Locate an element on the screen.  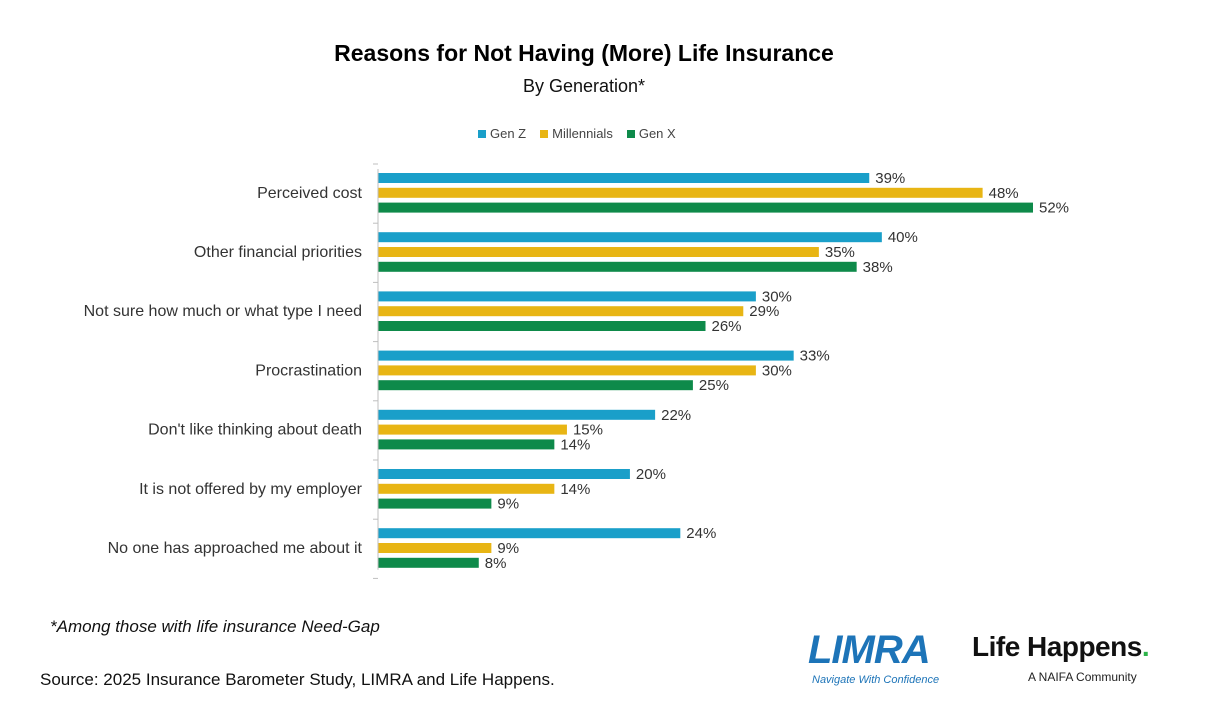
data-label-gen-x-other-financial-priorities: 38% is located at coordinates (878, 267).